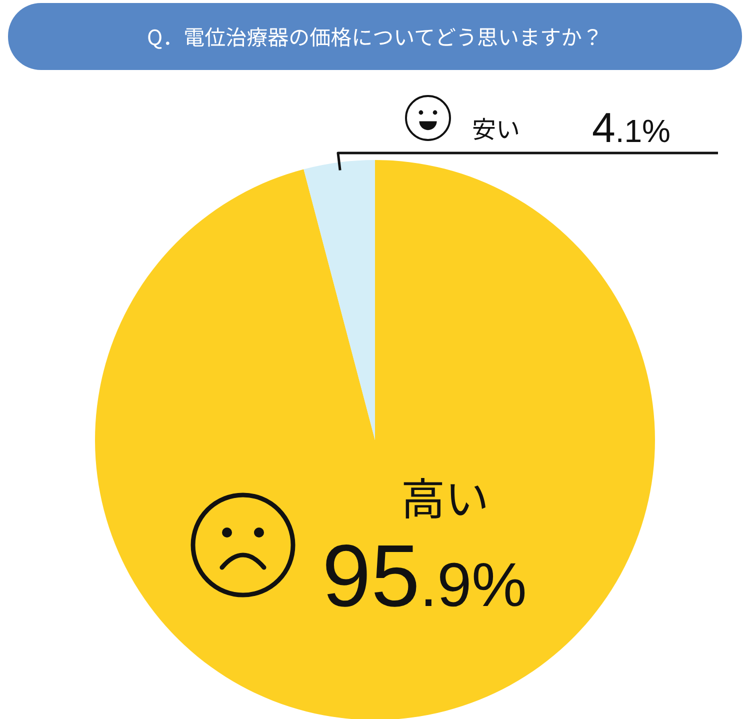 Image resolution: width=750 pixels, height=719 pixels. What do you see at coordinates (424, 575) in the screenshot?
I see `data-label: 95.9%` at bounding box center [424, 575].